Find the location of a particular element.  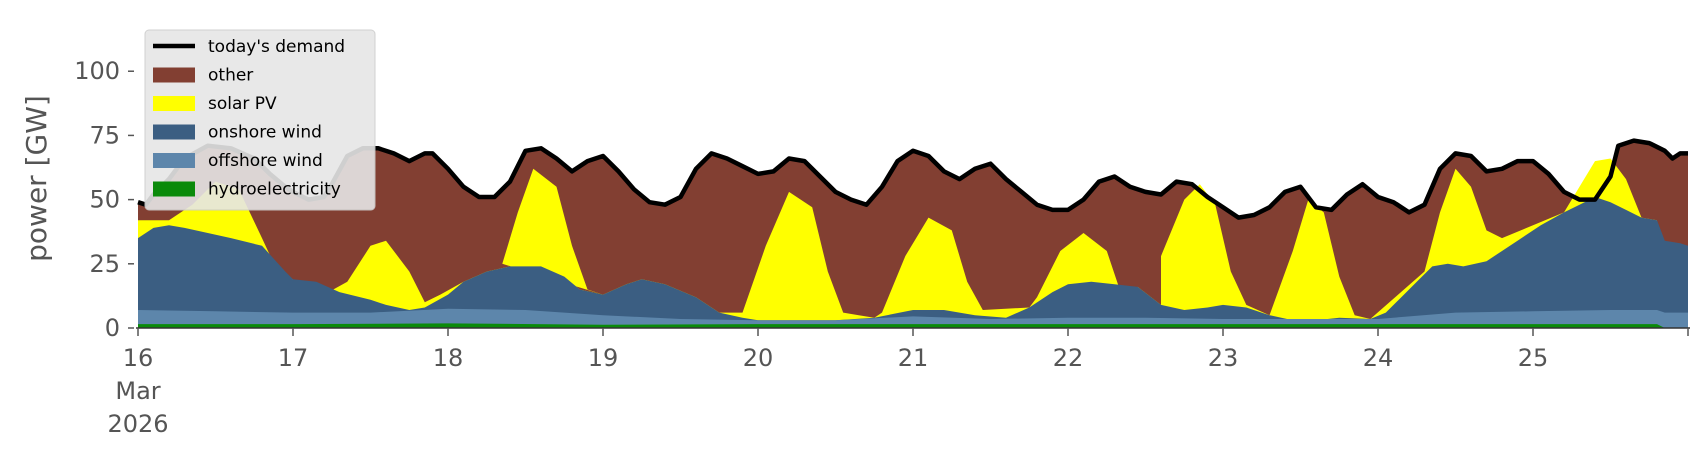

x-tick-label: 20 is located at coordinates (758, 358).